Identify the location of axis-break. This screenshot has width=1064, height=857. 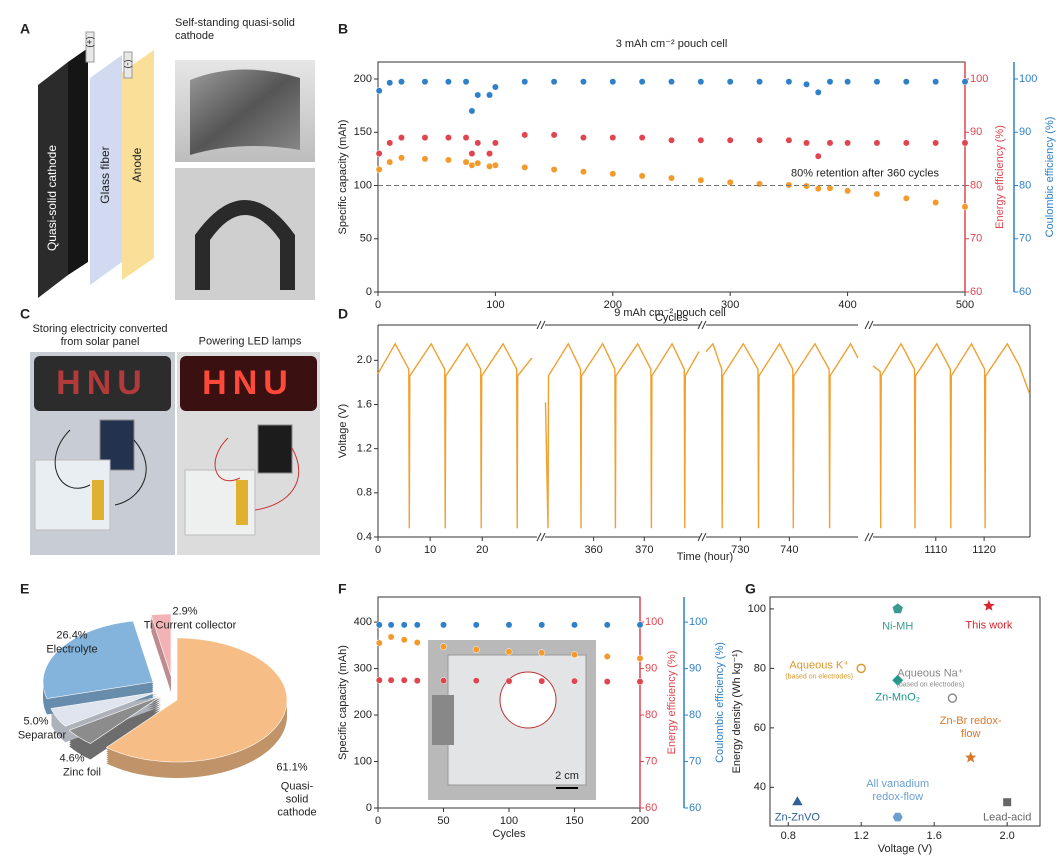
(702, 325).